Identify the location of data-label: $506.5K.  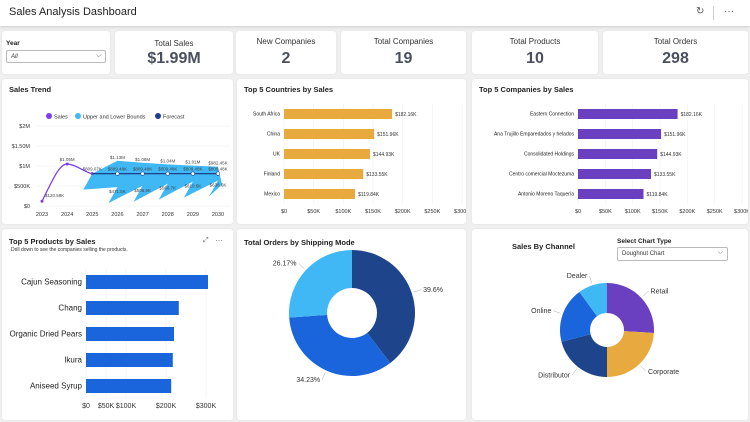
(142, 190).